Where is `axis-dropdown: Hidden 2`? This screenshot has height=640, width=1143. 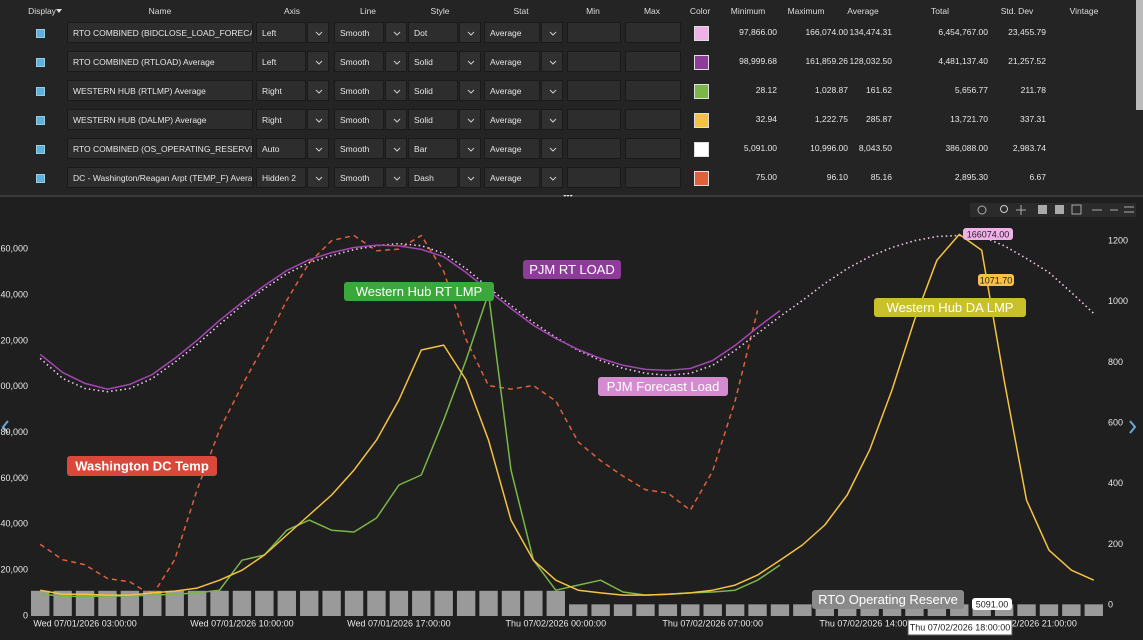 axis-dropdown: Hidden 2 is located at coordinates (281, 177).